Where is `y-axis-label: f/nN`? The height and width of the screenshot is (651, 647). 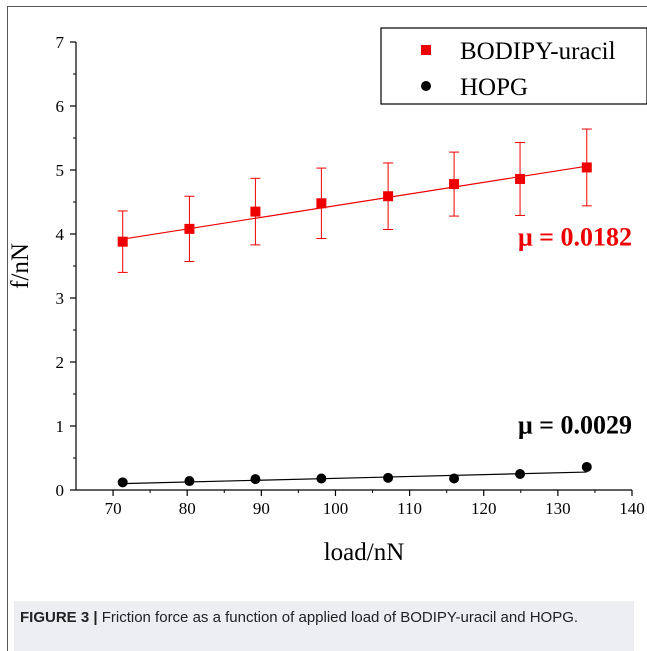 y-axis-label: f/nN is located at coordinates (20, 266).